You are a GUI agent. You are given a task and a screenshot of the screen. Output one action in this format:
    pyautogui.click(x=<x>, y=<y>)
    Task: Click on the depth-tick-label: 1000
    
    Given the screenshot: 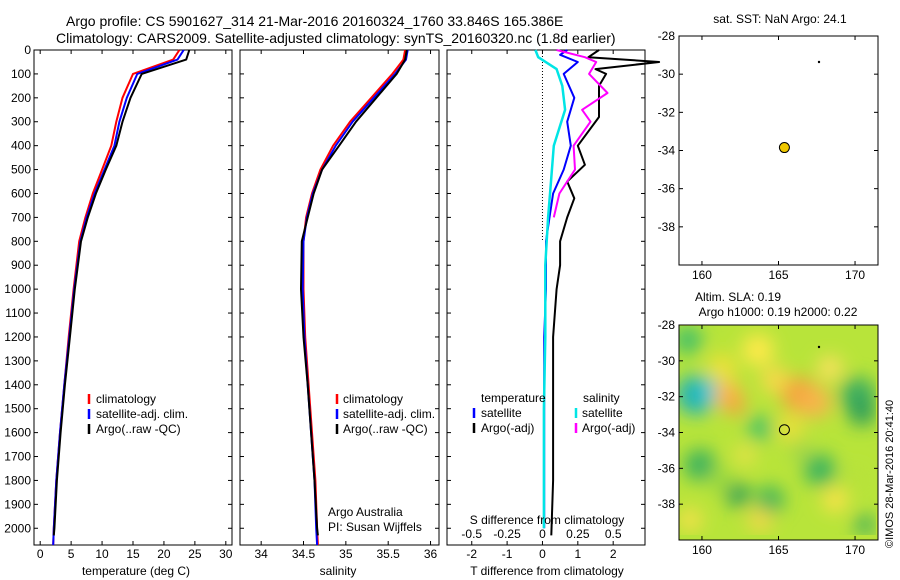 What is the action you would take?
    pyautogui.click(x=17, y=289)
    